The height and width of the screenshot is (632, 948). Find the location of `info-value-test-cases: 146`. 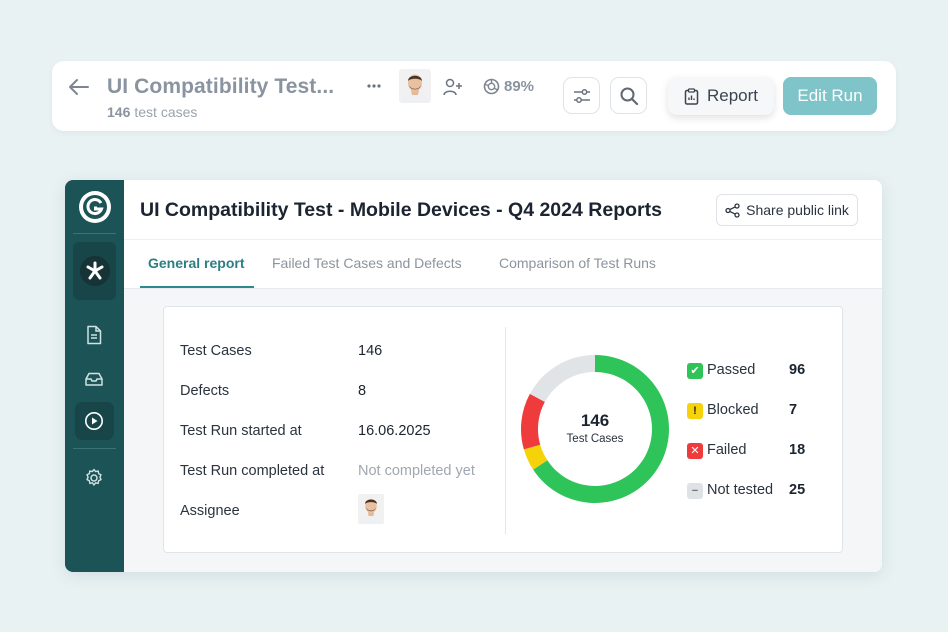

info-value-test-cases: 146 is located at coordinates (370, 351).